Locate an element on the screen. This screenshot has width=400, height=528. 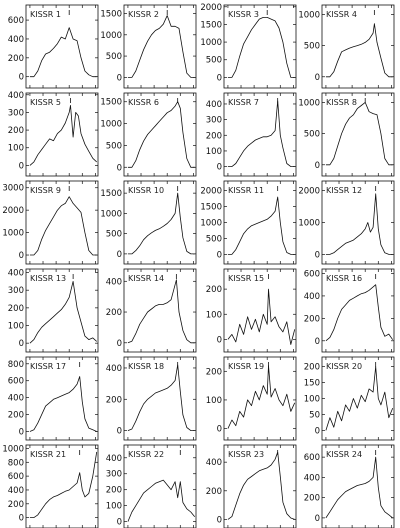
panel-10-frame is located at coordinates (160, 222).